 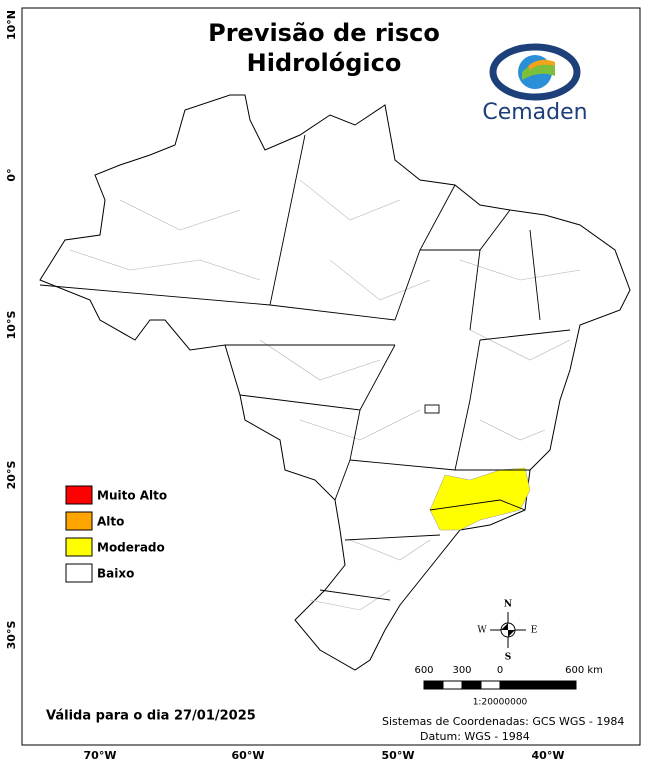 What do you see at coordinates (480, 499) in the screenshot?
I see `moderate-risk-area` at bounding box center [480, 499].